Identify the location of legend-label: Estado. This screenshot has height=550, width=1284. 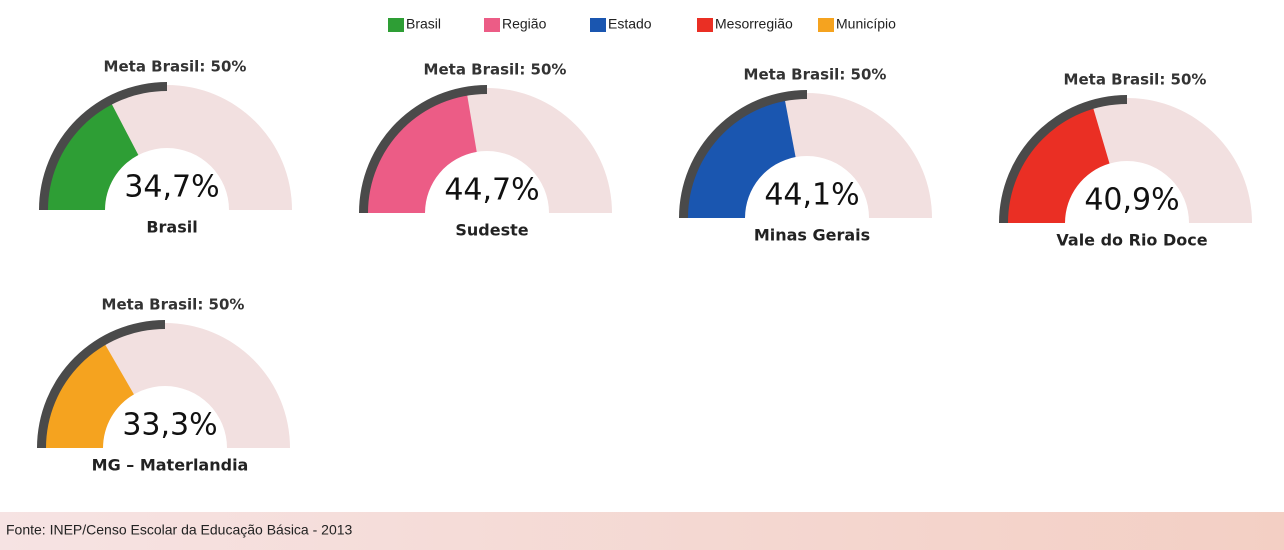
(630, 24).